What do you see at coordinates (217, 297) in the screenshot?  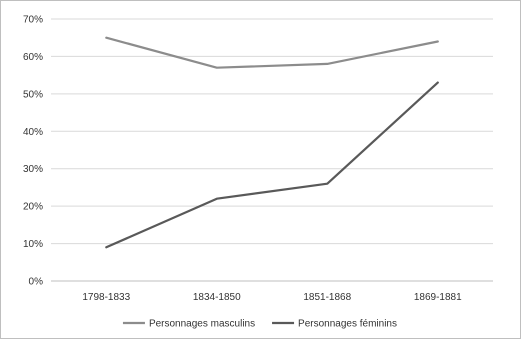 I see `x-tick-label: 1834-1850` at bounding box center [217, 297].